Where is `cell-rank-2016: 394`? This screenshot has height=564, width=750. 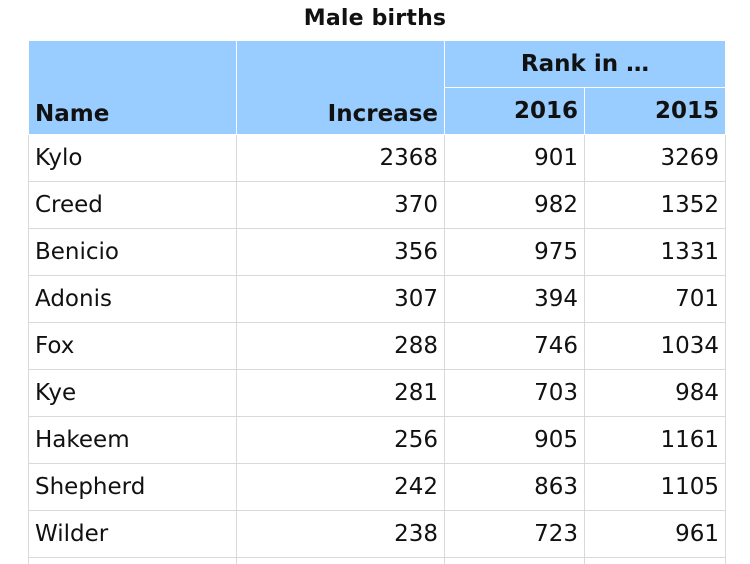
cell-rank-2016: 394 is located at coordinates (515, 299).